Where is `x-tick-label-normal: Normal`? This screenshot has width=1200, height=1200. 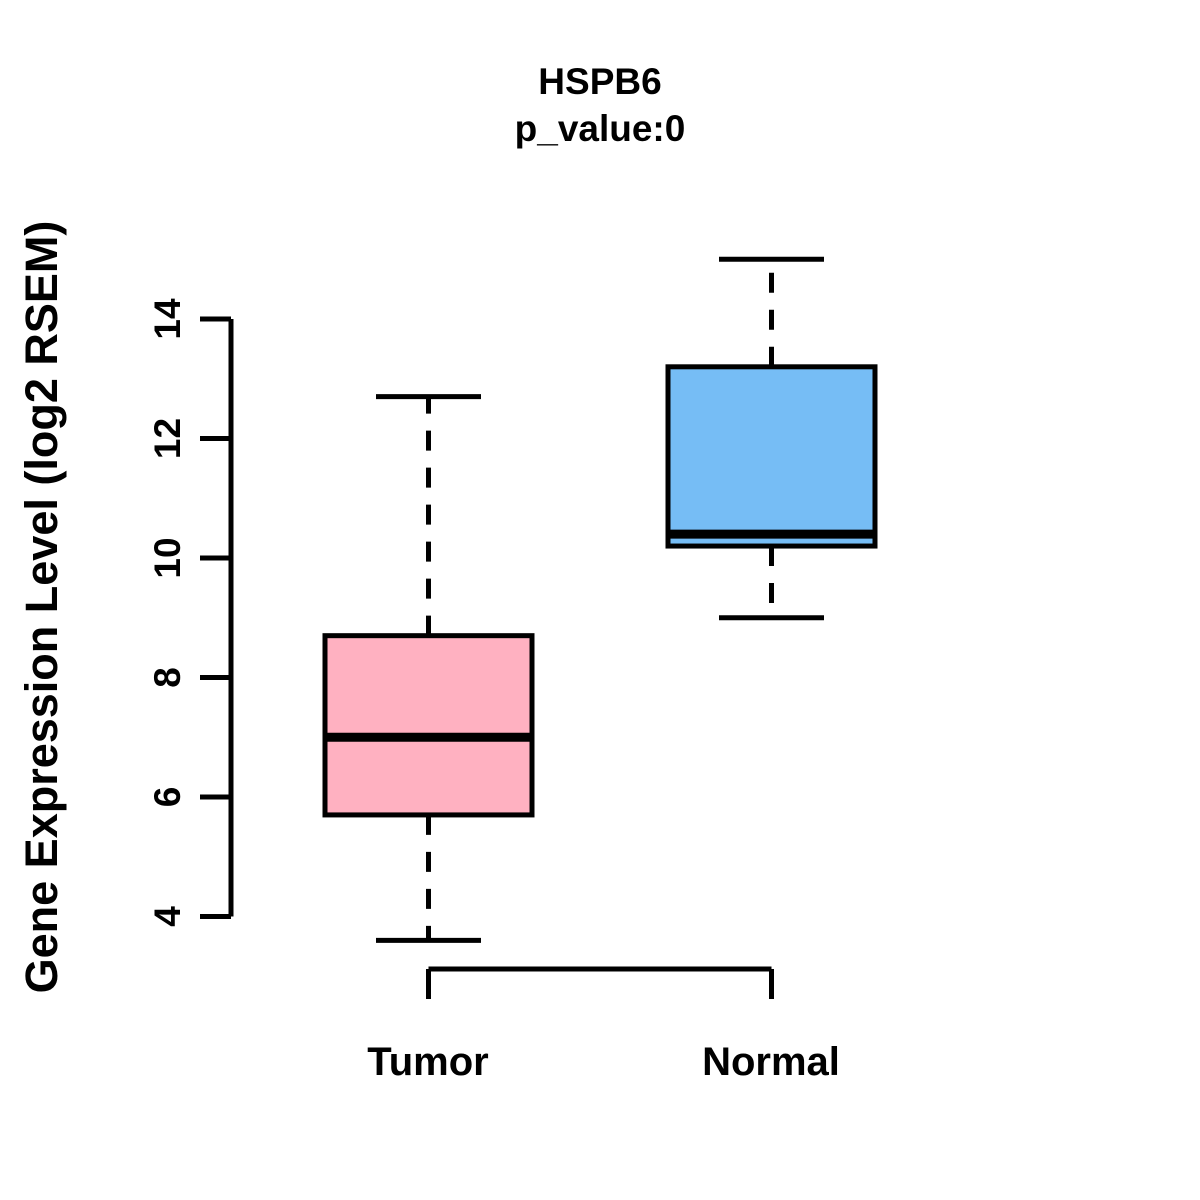 x-tick-label-normal: Normal is located at coordinates (771, 1062).